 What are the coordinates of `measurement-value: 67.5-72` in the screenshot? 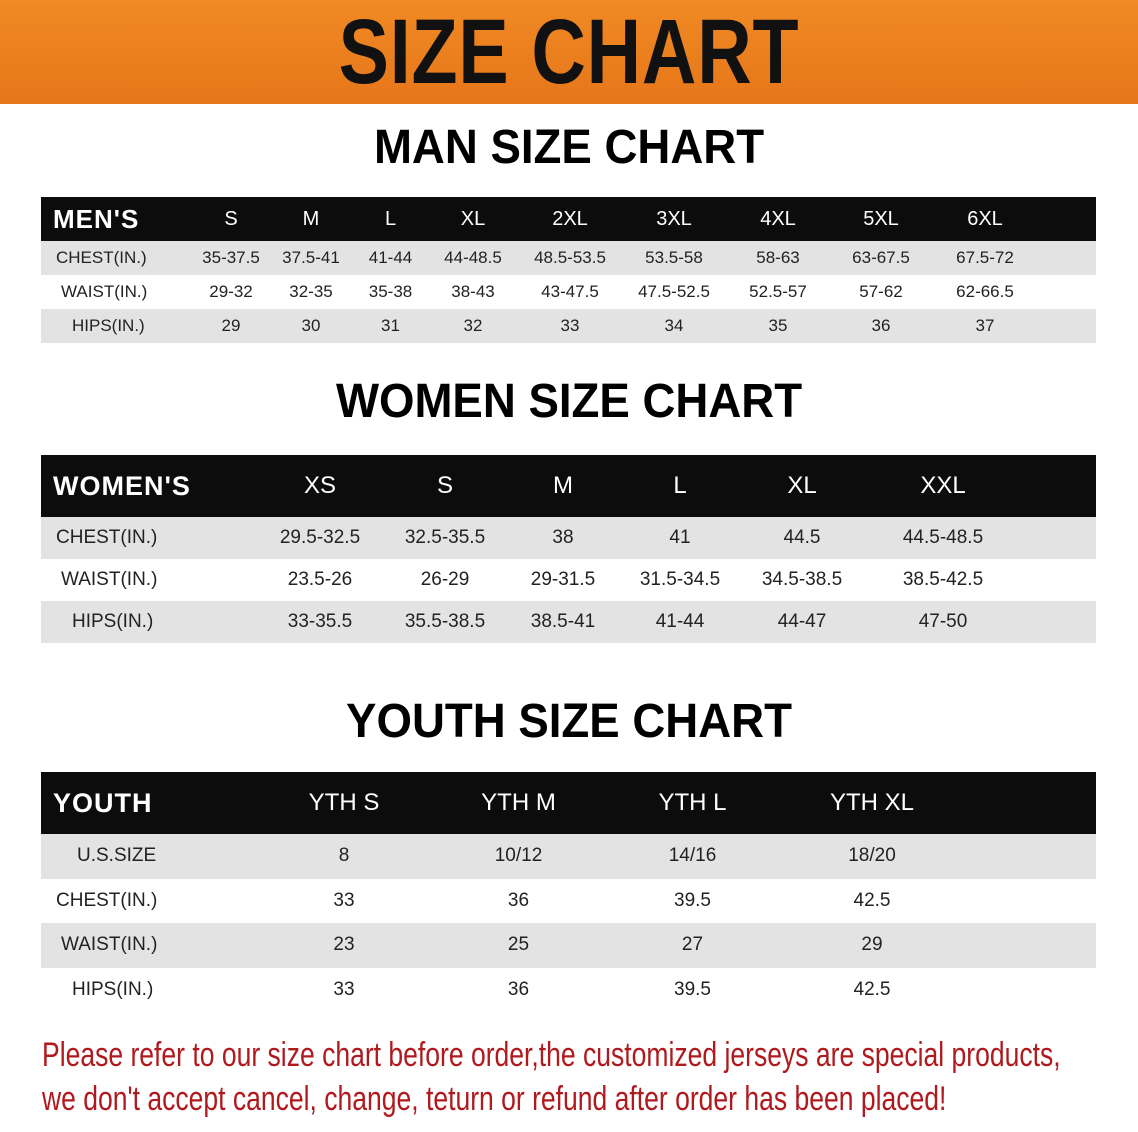 It's located at (985, 257).